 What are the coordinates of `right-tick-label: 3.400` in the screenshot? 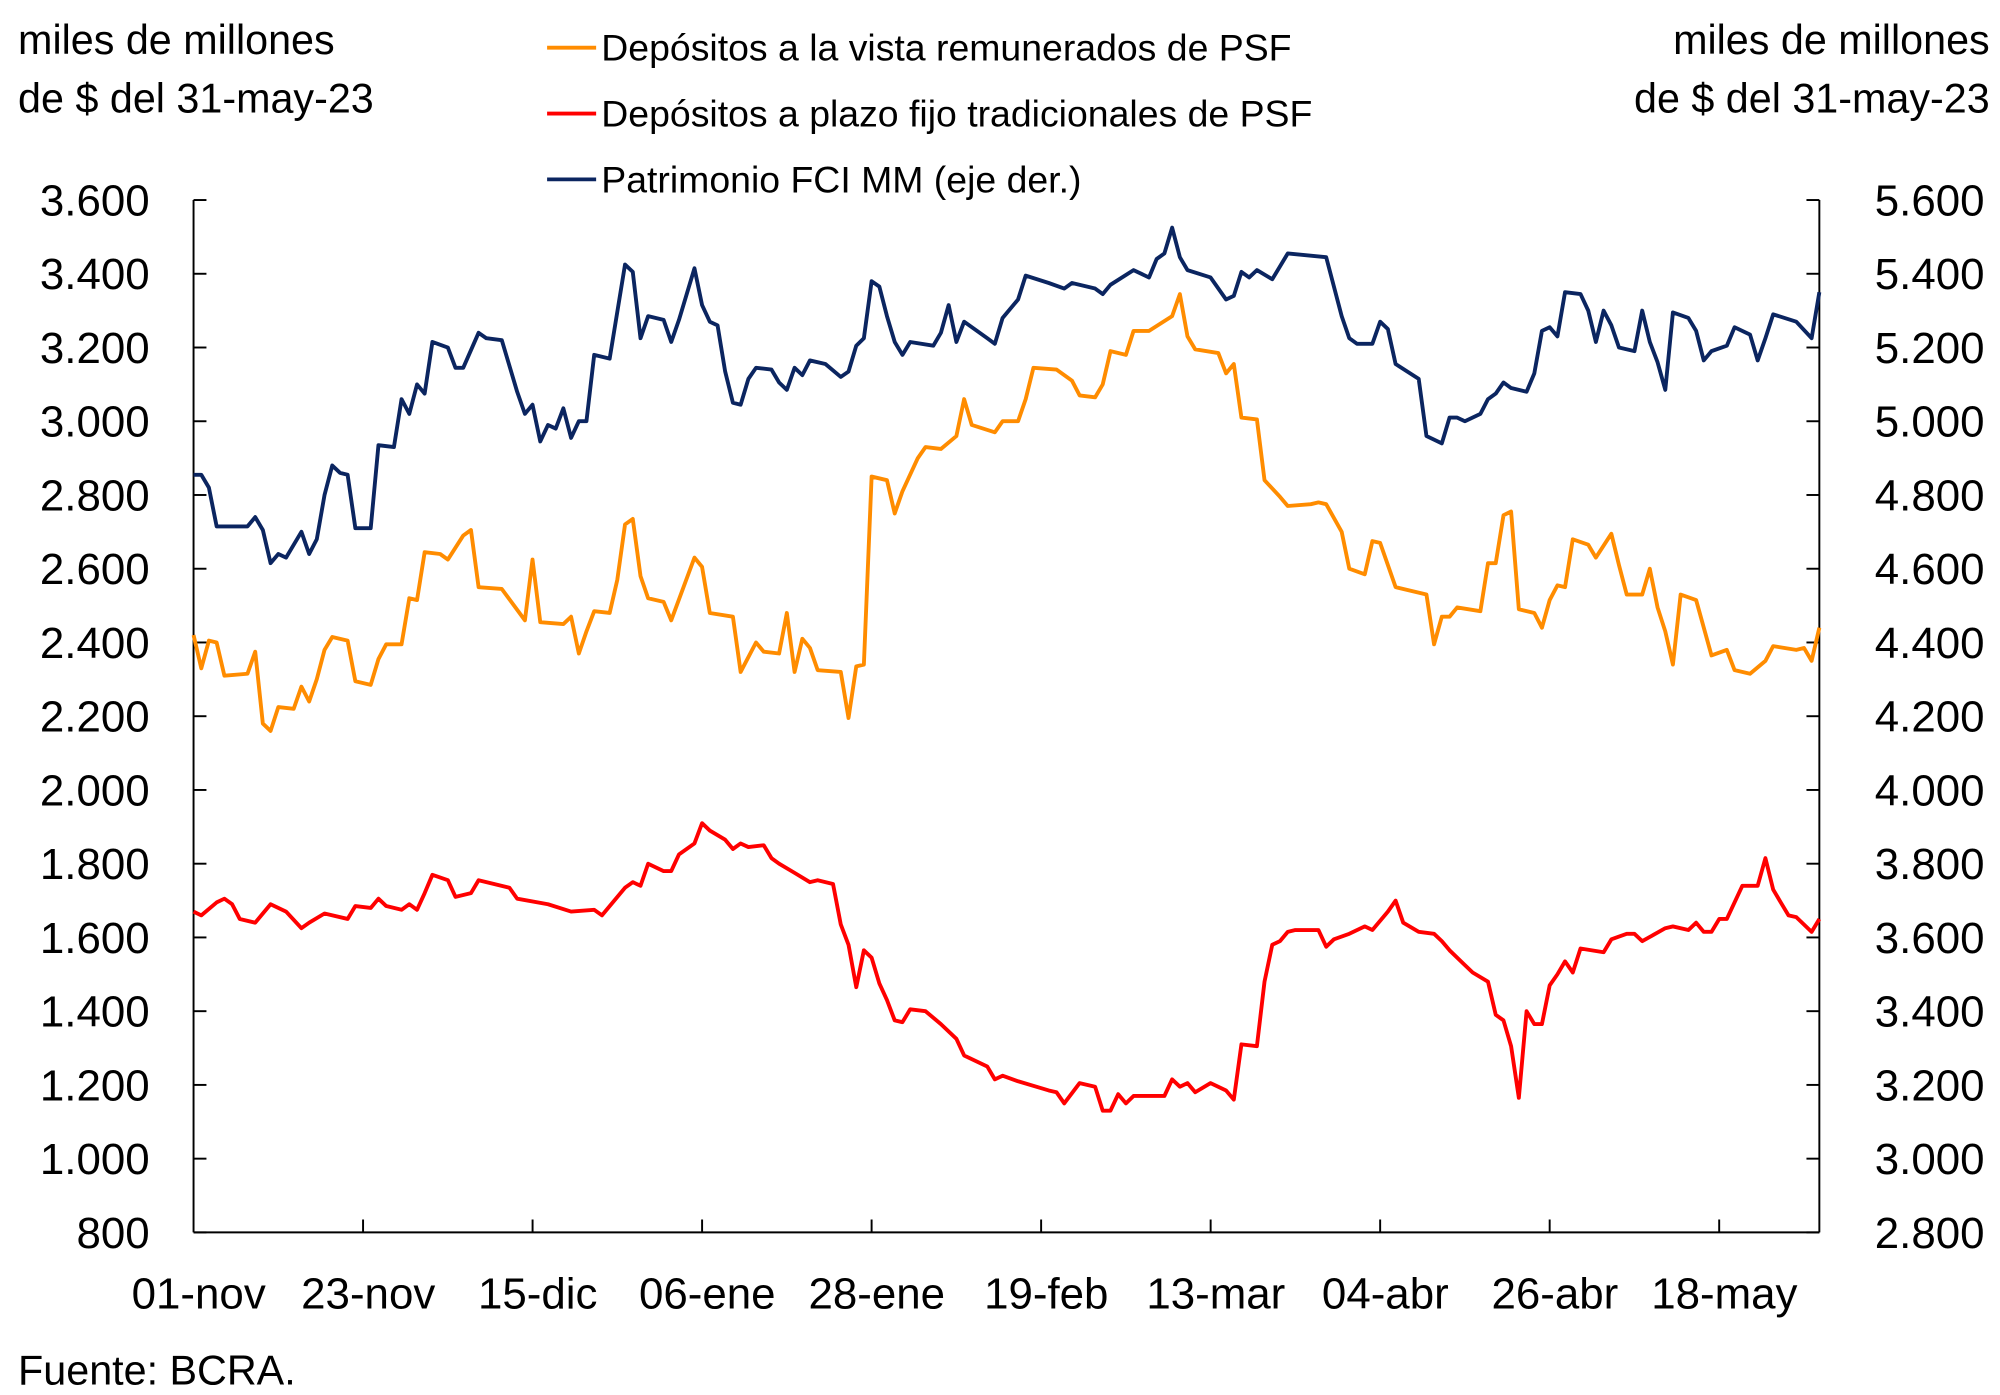 It's located at (1930, 1012).